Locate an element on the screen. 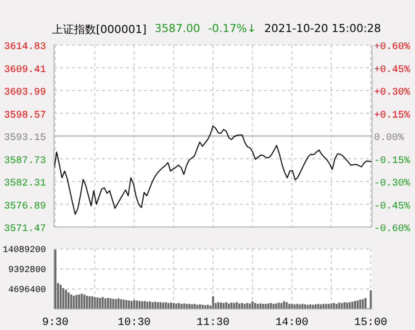  y2-tick-label: +0.60% is located at coordinates (392, 47).